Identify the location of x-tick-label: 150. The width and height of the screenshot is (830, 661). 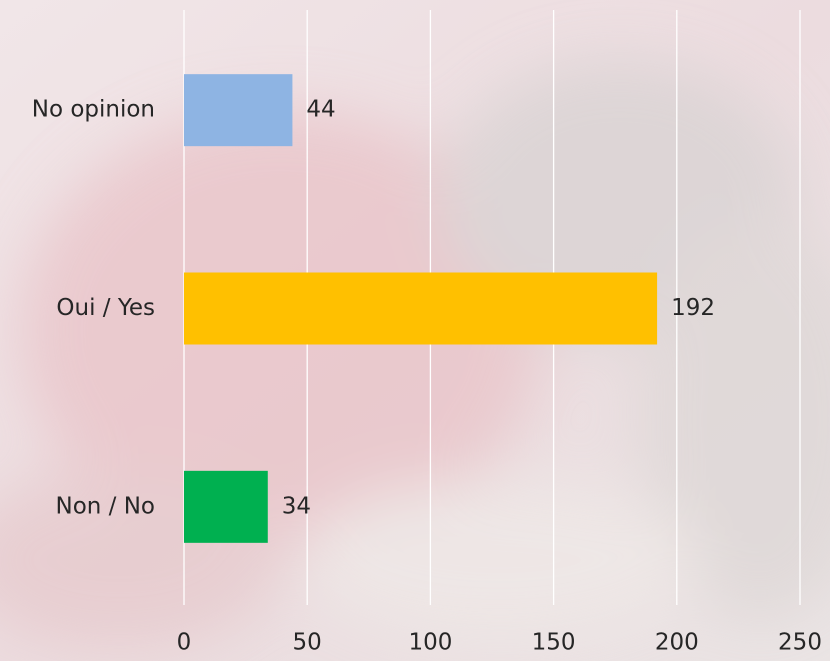
(554, 643).